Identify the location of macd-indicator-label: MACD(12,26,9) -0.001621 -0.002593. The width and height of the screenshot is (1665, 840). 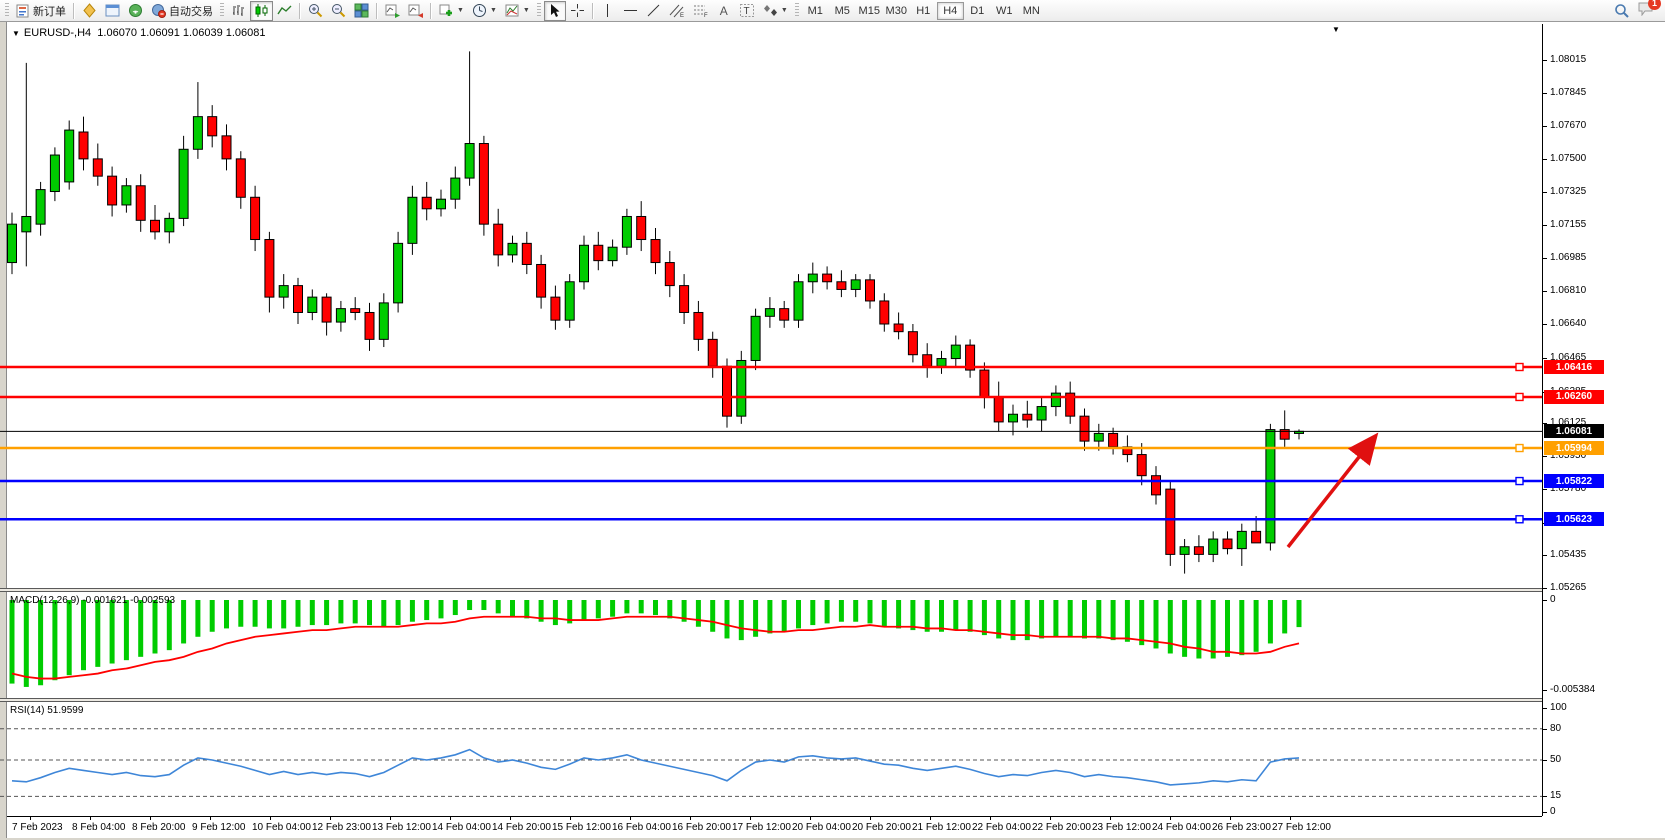
(93, 600).